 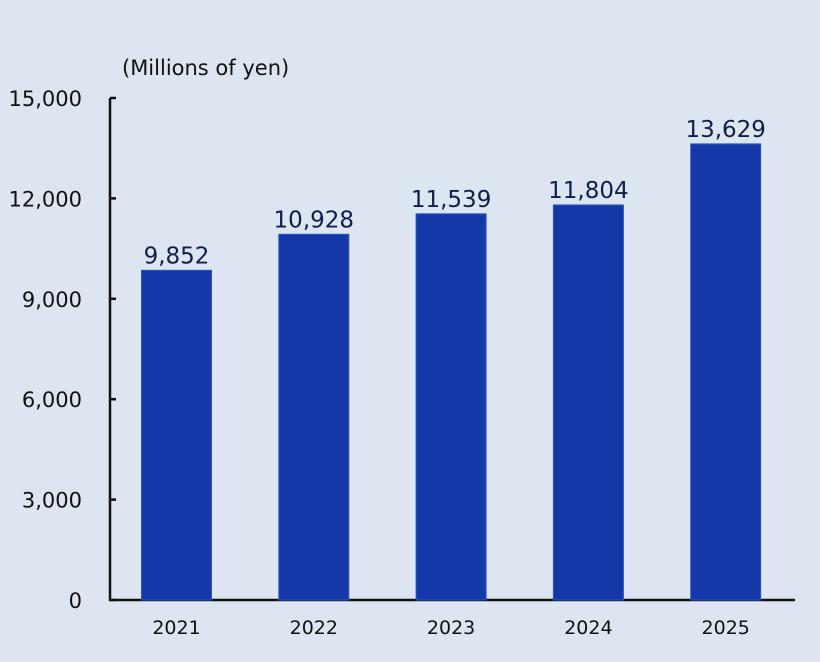 I want to click on bar-2024, so click(x=588, y=402).